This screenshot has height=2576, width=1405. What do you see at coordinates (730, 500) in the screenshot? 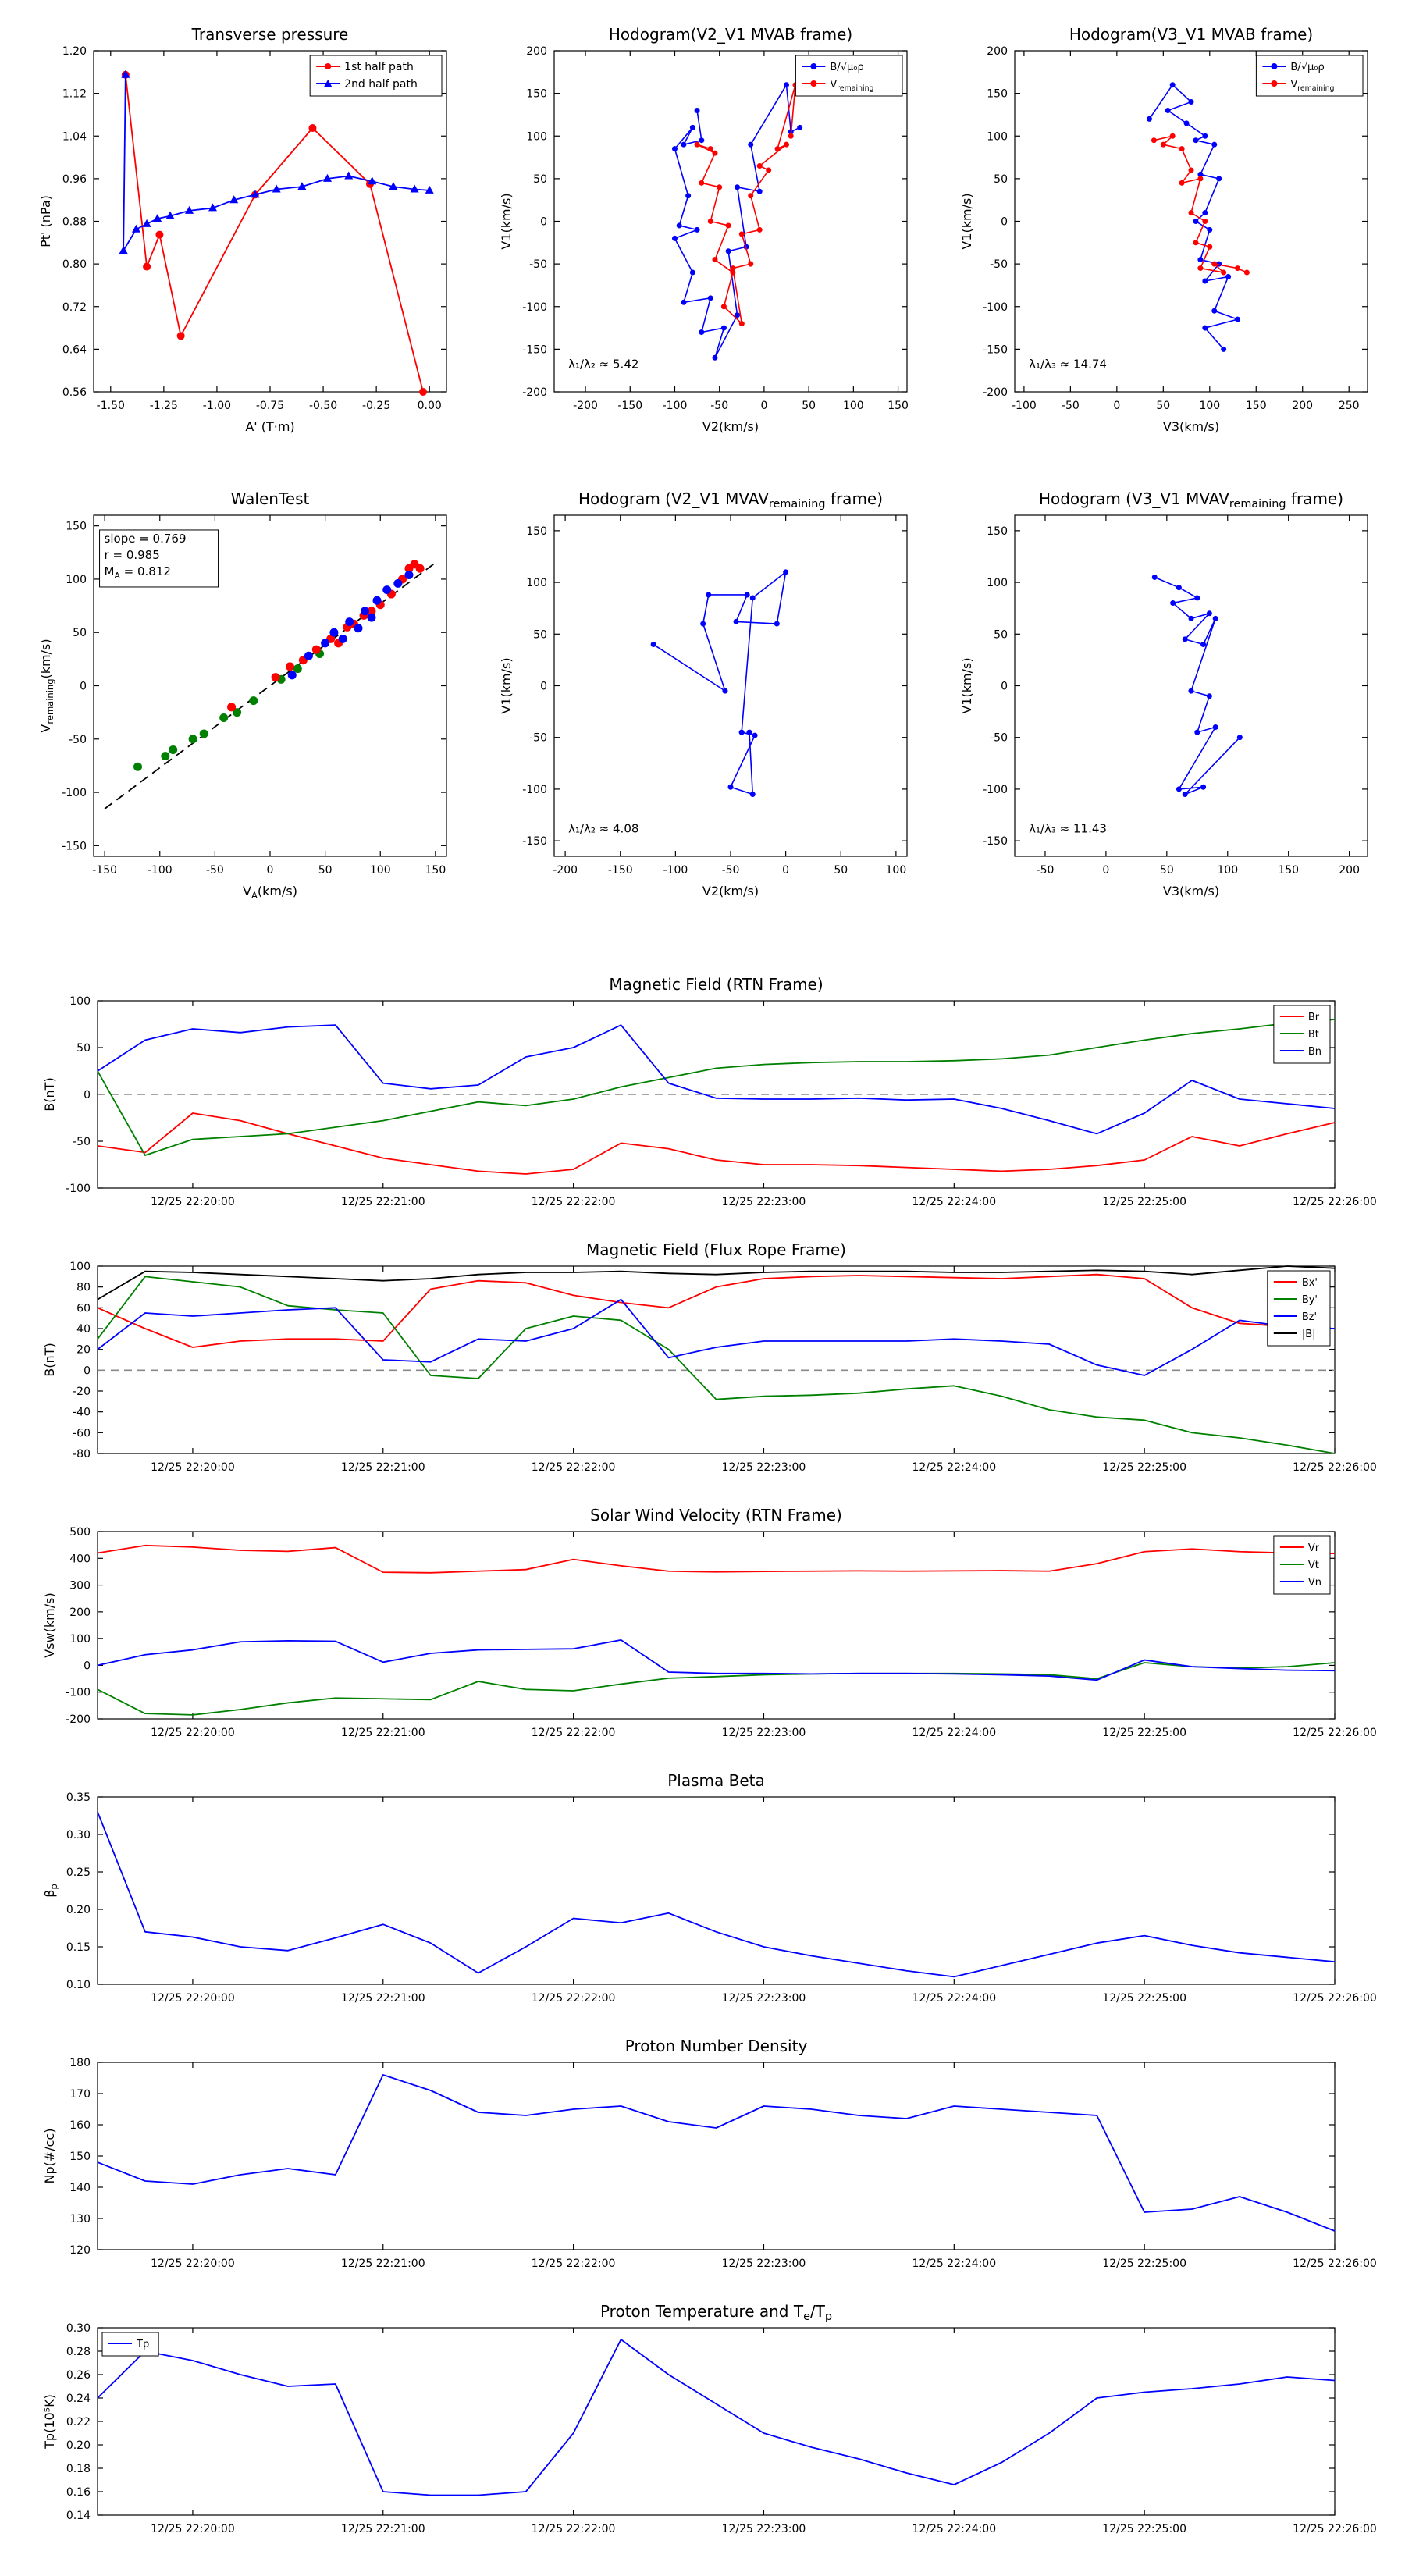
I see `svg-text:Hodogram (V2_V1 MVAVremaining: Hodogram (V2_V1 MVAVremaining frame)` at bounding box center [730, 500].